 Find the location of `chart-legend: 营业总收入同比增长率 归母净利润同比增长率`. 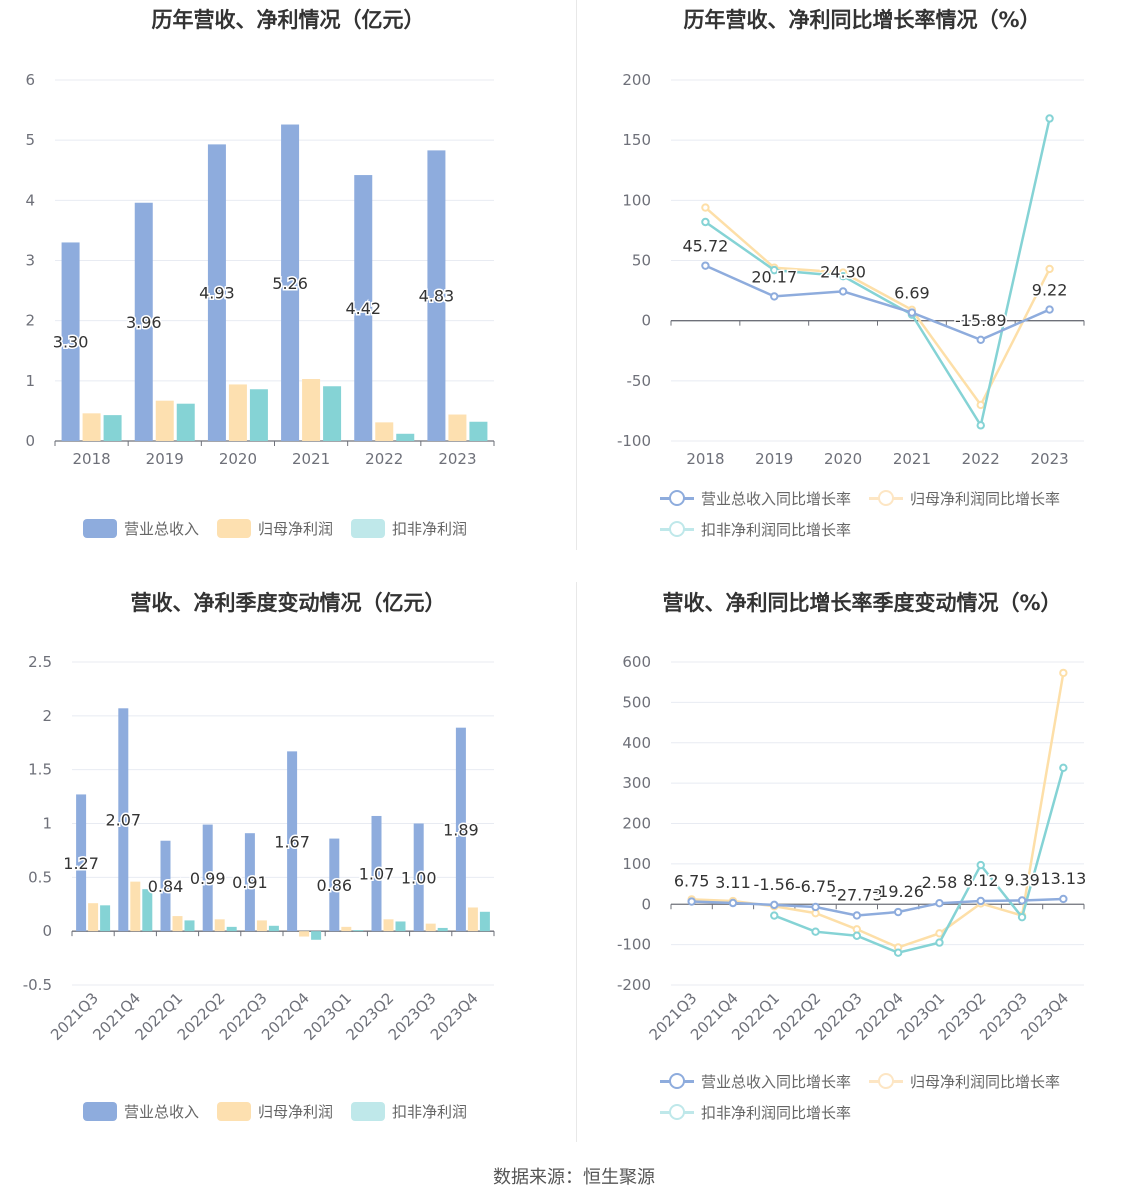

chart-legend: 营业总收入同比增长率 归母净利润同比增长率 is located at coordinates (860, 1081).